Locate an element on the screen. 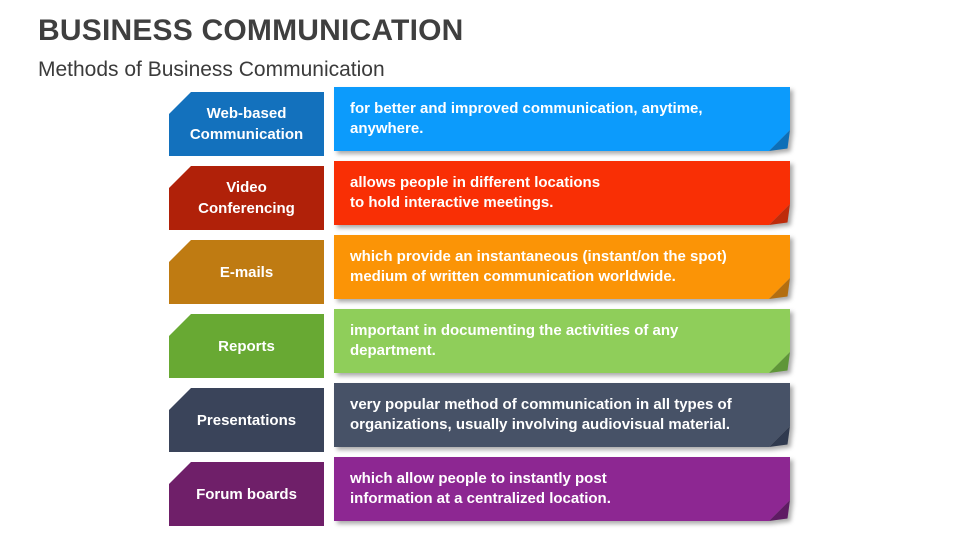  method-label-box: E-mails is located at coordinates (246, 272).